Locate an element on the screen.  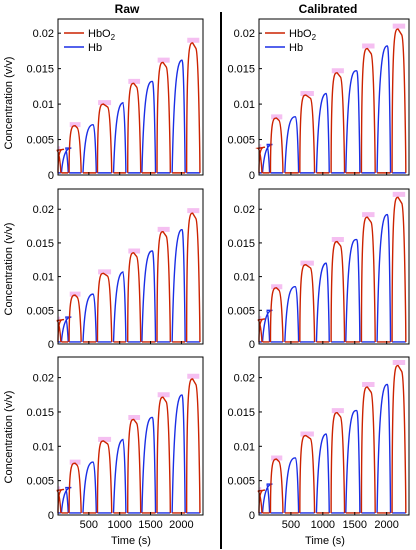
ylabel-row-2: Concentration (v/v) is located at coordinates (9, 269).